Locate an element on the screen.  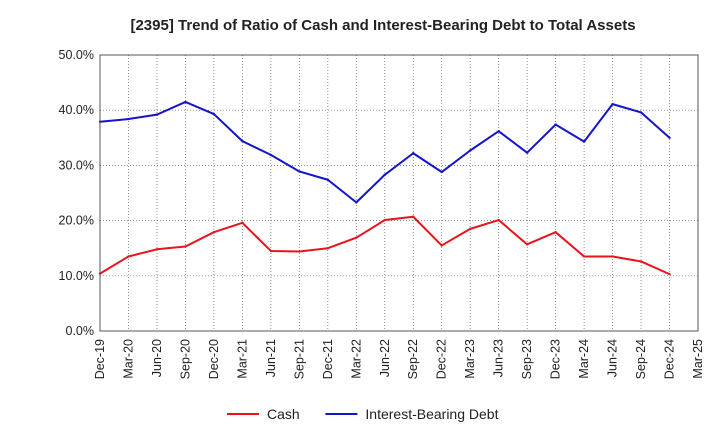
y-tick-label: 50.0% is located at coordinates (76, 55).